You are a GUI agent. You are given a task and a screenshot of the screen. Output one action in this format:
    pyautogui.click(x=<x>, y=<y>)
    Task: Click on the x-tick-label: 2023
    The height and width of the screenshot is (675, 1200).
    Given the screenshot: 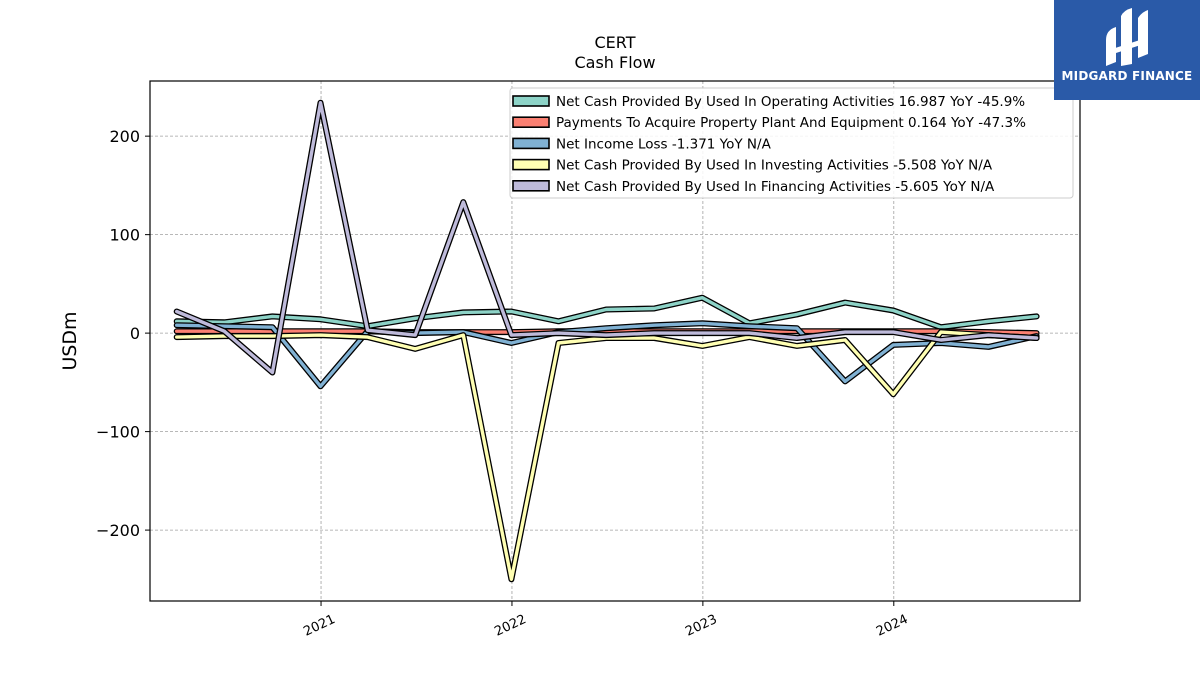 What is the action you would take?
    pyautogui.click(x=701, y=626)
    